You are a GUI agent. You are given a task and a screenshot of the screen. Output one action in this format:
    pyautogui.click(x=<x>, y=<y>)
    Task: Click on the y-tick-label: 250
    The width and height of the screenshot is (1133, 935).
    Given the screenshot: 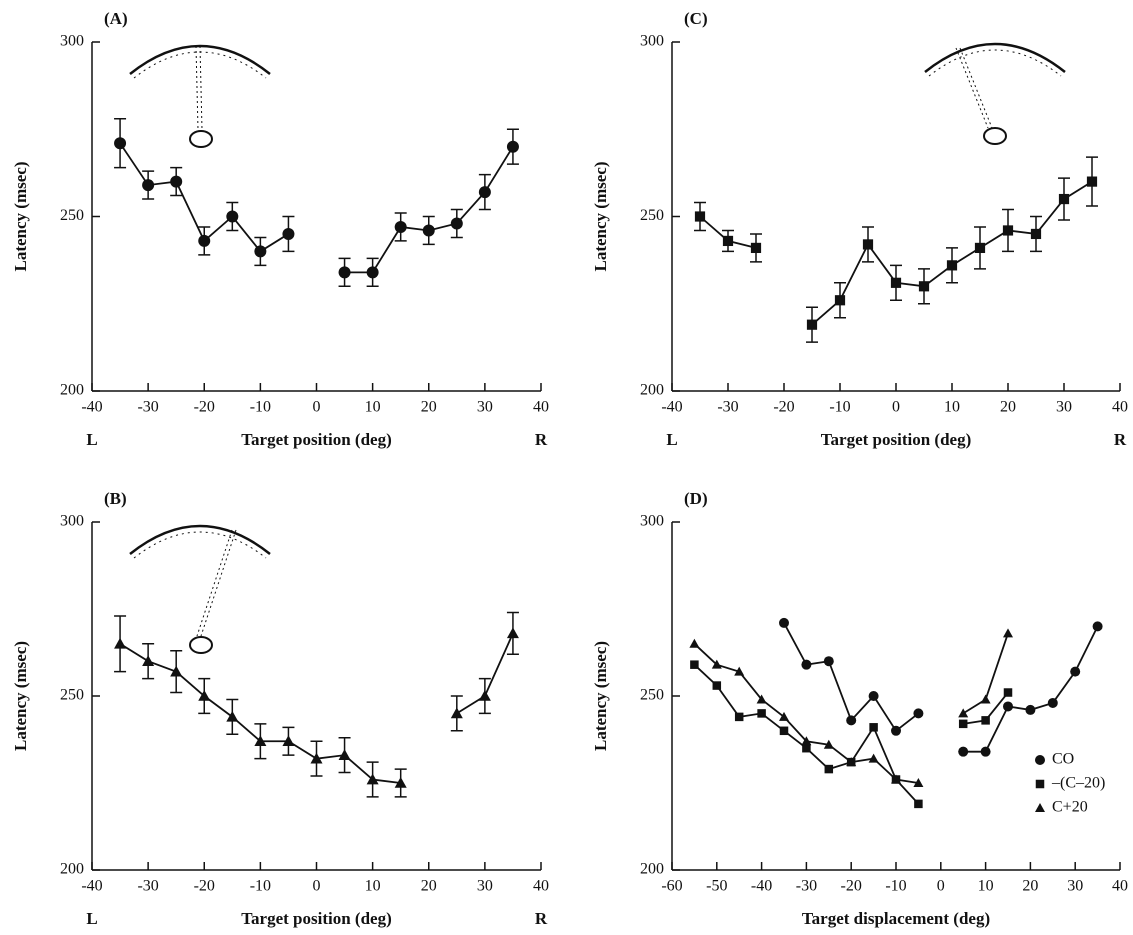 What is the action you would take?
    pyautogui.click(x=72, y=695)
    